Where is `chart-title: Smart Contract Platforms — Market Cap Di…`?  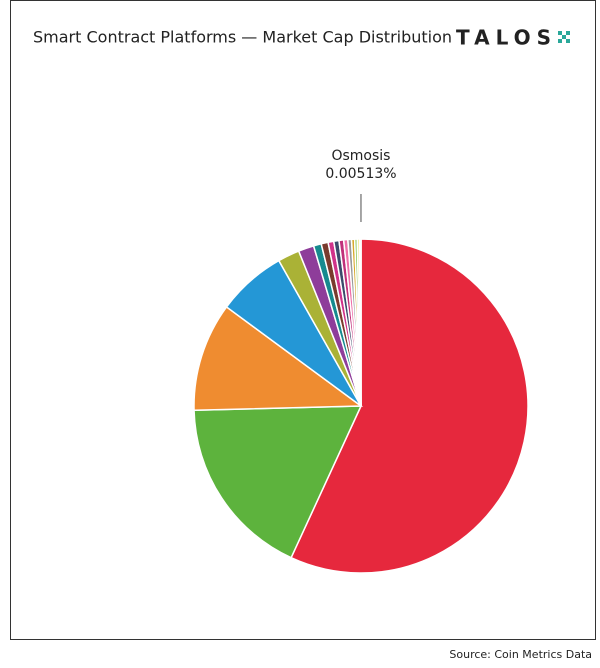
chart-title: Smart Contract Platforms — Market Cap Di… is located at coordinates (242, 37).